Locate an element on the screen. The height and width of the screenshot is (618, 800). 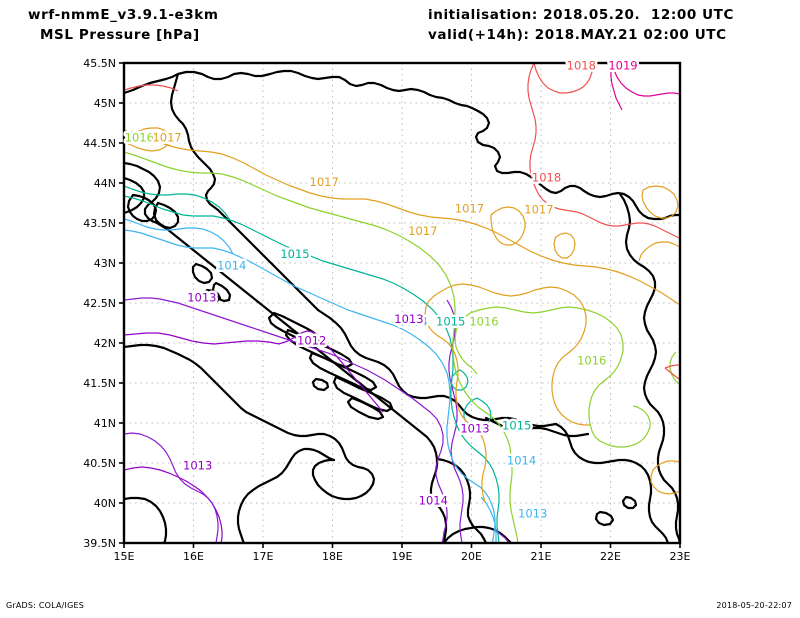
x-tick-label: 15E is located at coordinates (124, 556).